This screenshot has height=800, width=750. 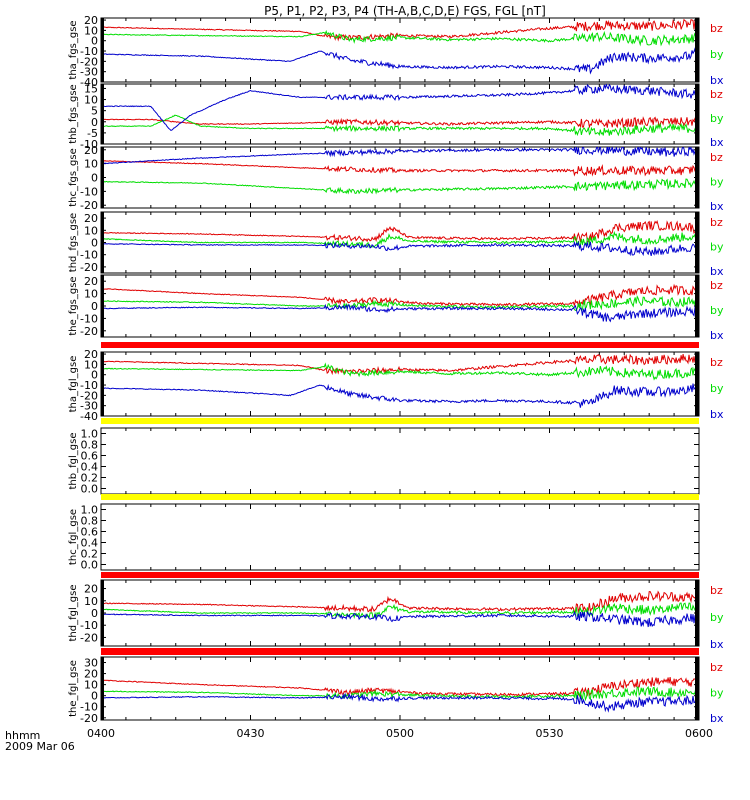 I want to click on x-axis-label-line1: hhmm, so click(x=22, y=735).